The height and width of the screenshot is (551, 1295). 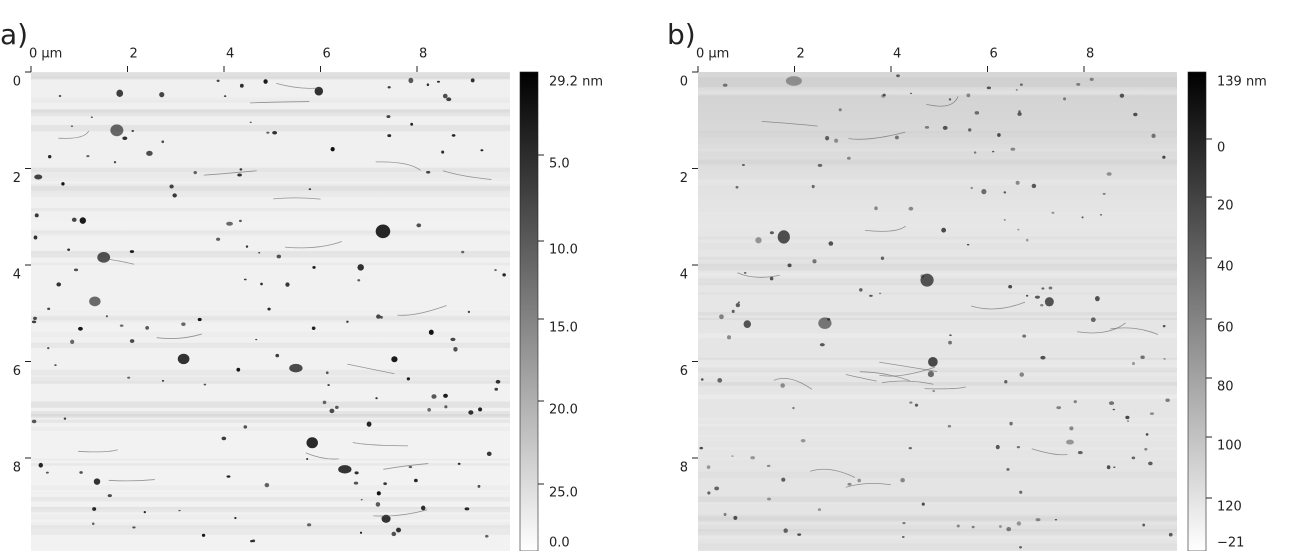 I want to click on colorbar-label: 60, so click(x=1225, y=328).